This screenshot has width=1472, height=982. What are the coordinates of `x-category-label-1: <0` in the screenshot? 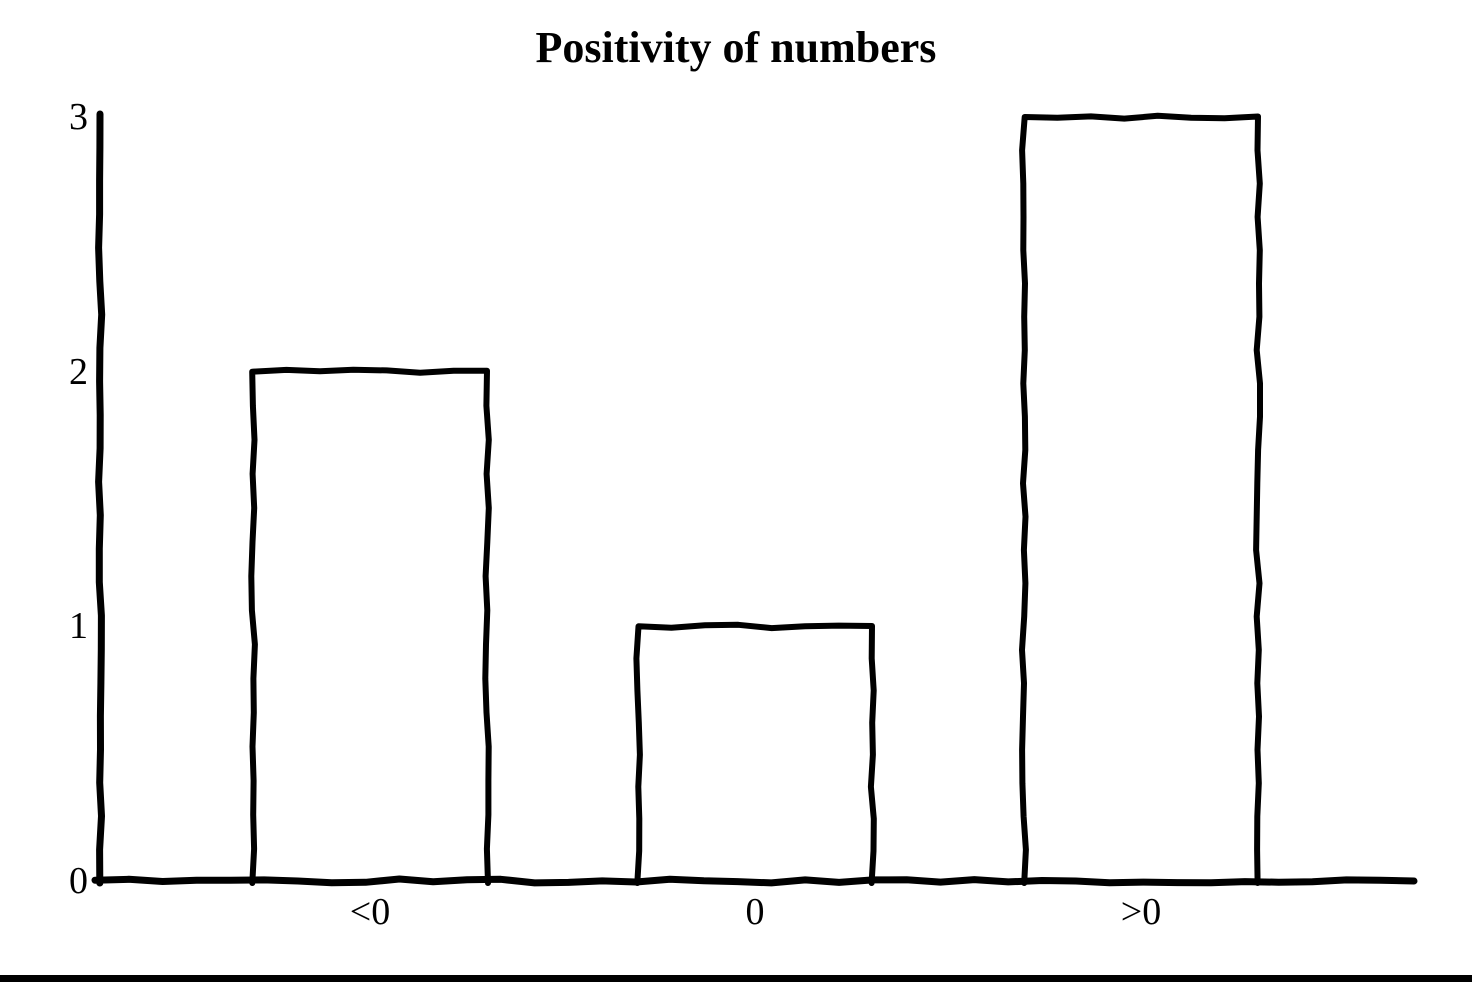 It's located at (370, 912).